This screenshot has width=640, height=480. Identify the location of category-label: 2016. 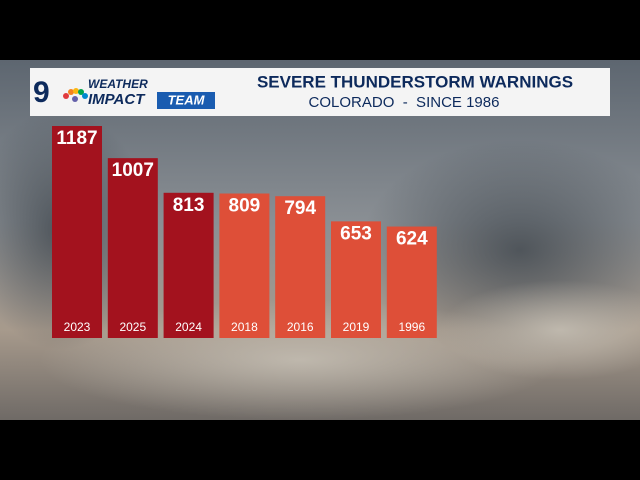
(300, 327).